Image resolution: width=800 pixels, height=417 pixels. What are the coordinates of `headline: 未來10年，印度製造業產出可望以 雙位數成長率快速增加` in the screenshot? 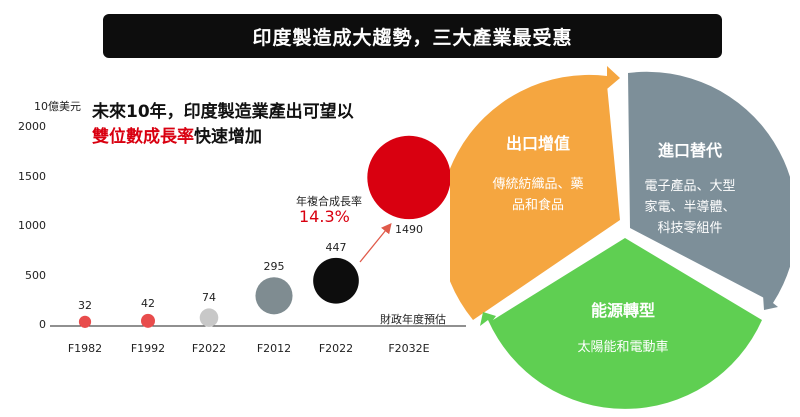 It's located at (223, 125).